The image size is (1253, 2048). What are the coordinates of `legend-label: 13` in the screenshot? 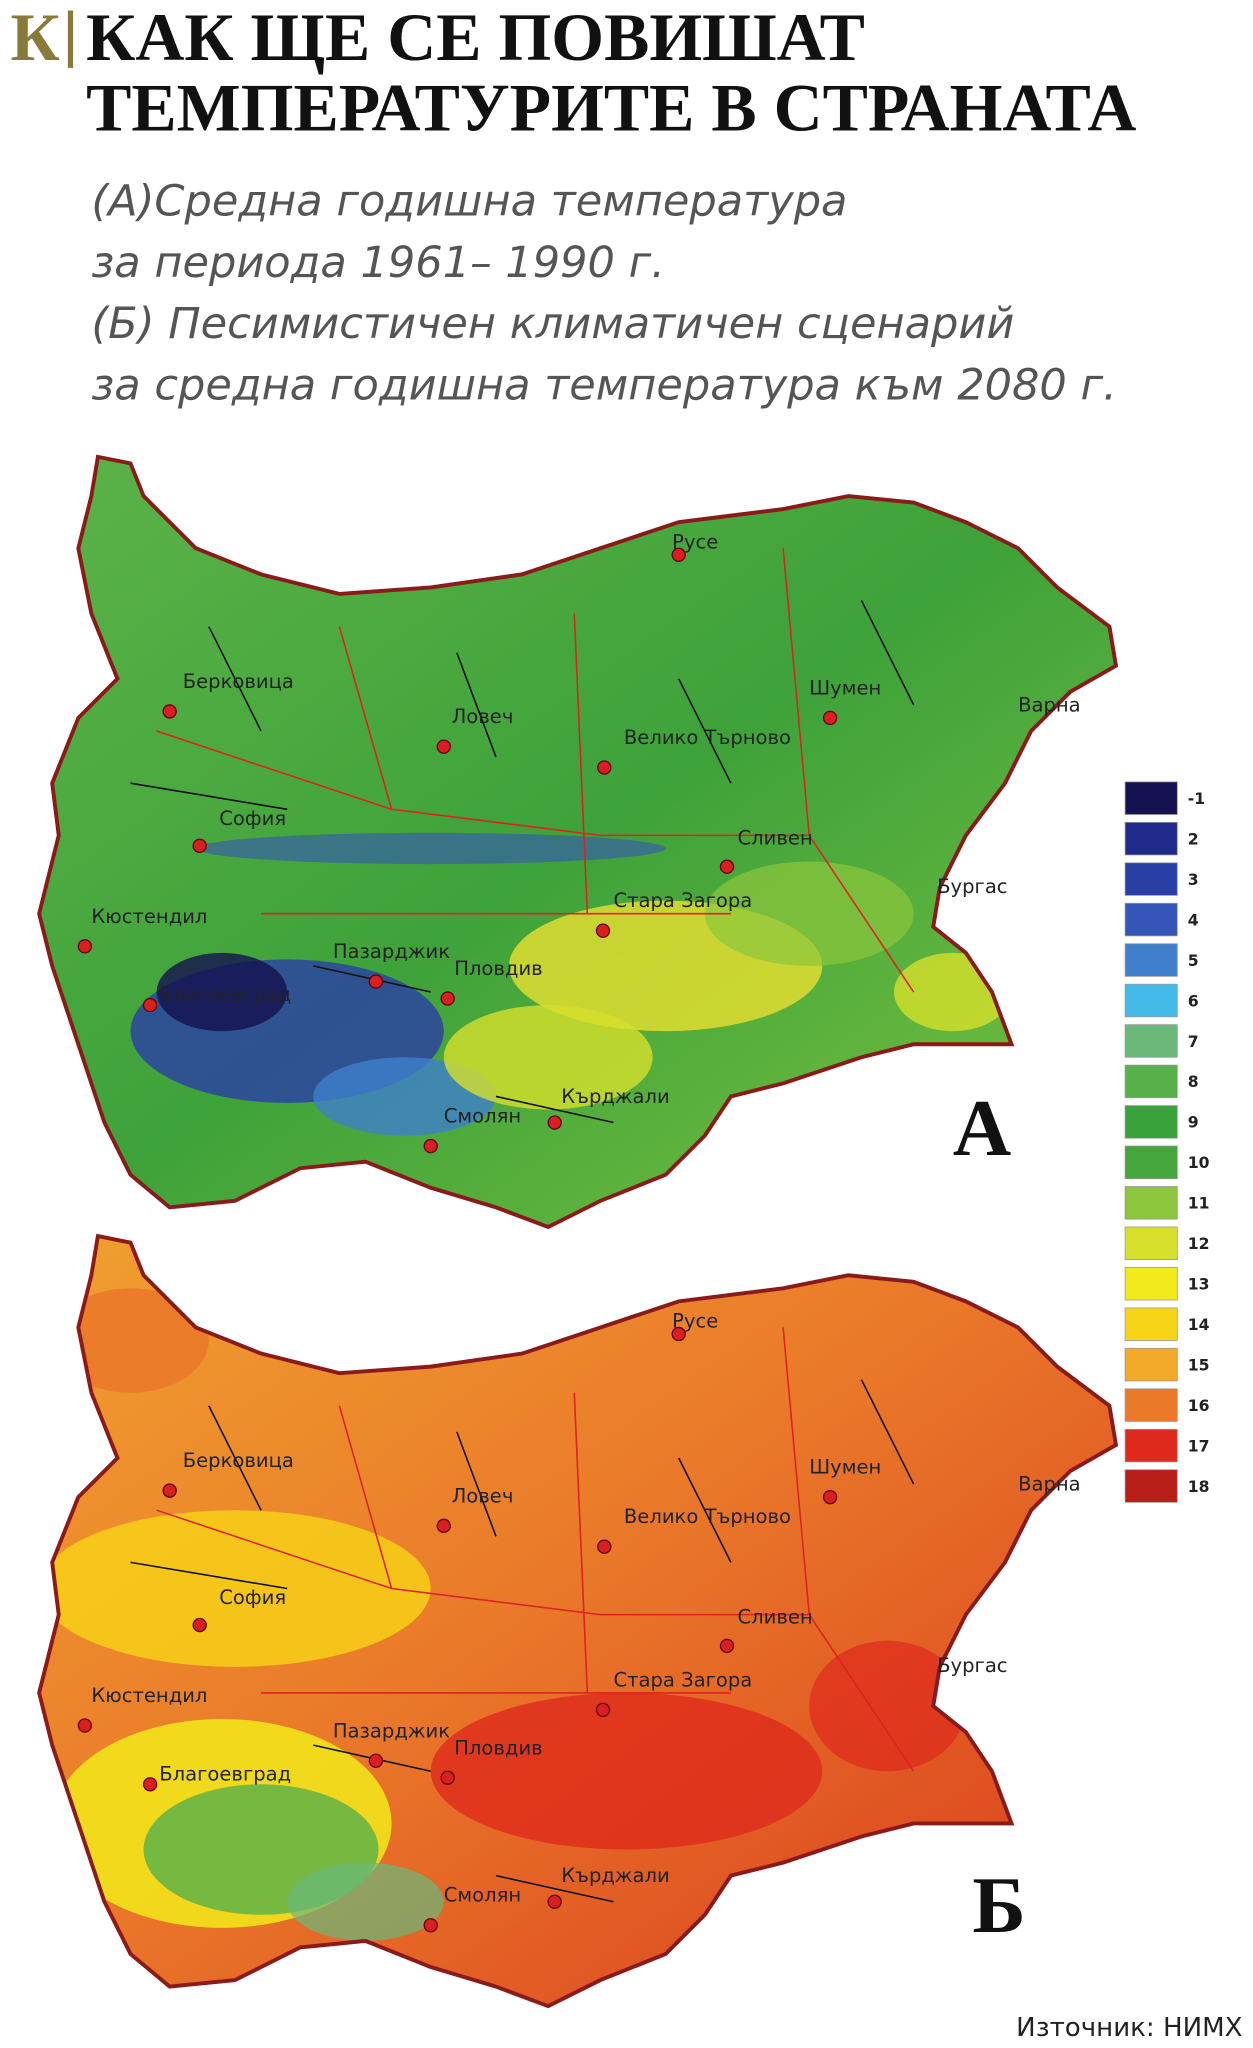 It's located at (1199, 1284).